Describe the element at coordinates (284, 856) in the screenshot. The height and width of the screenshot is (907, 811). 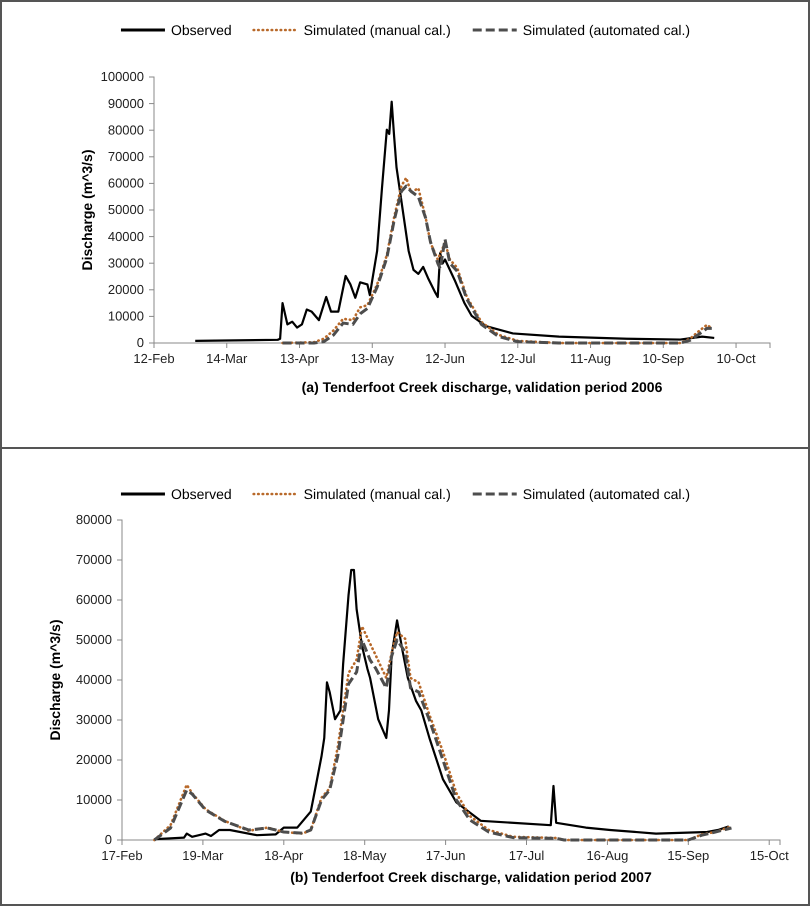
I see `x-tick-label: 18-Apr` at that location.